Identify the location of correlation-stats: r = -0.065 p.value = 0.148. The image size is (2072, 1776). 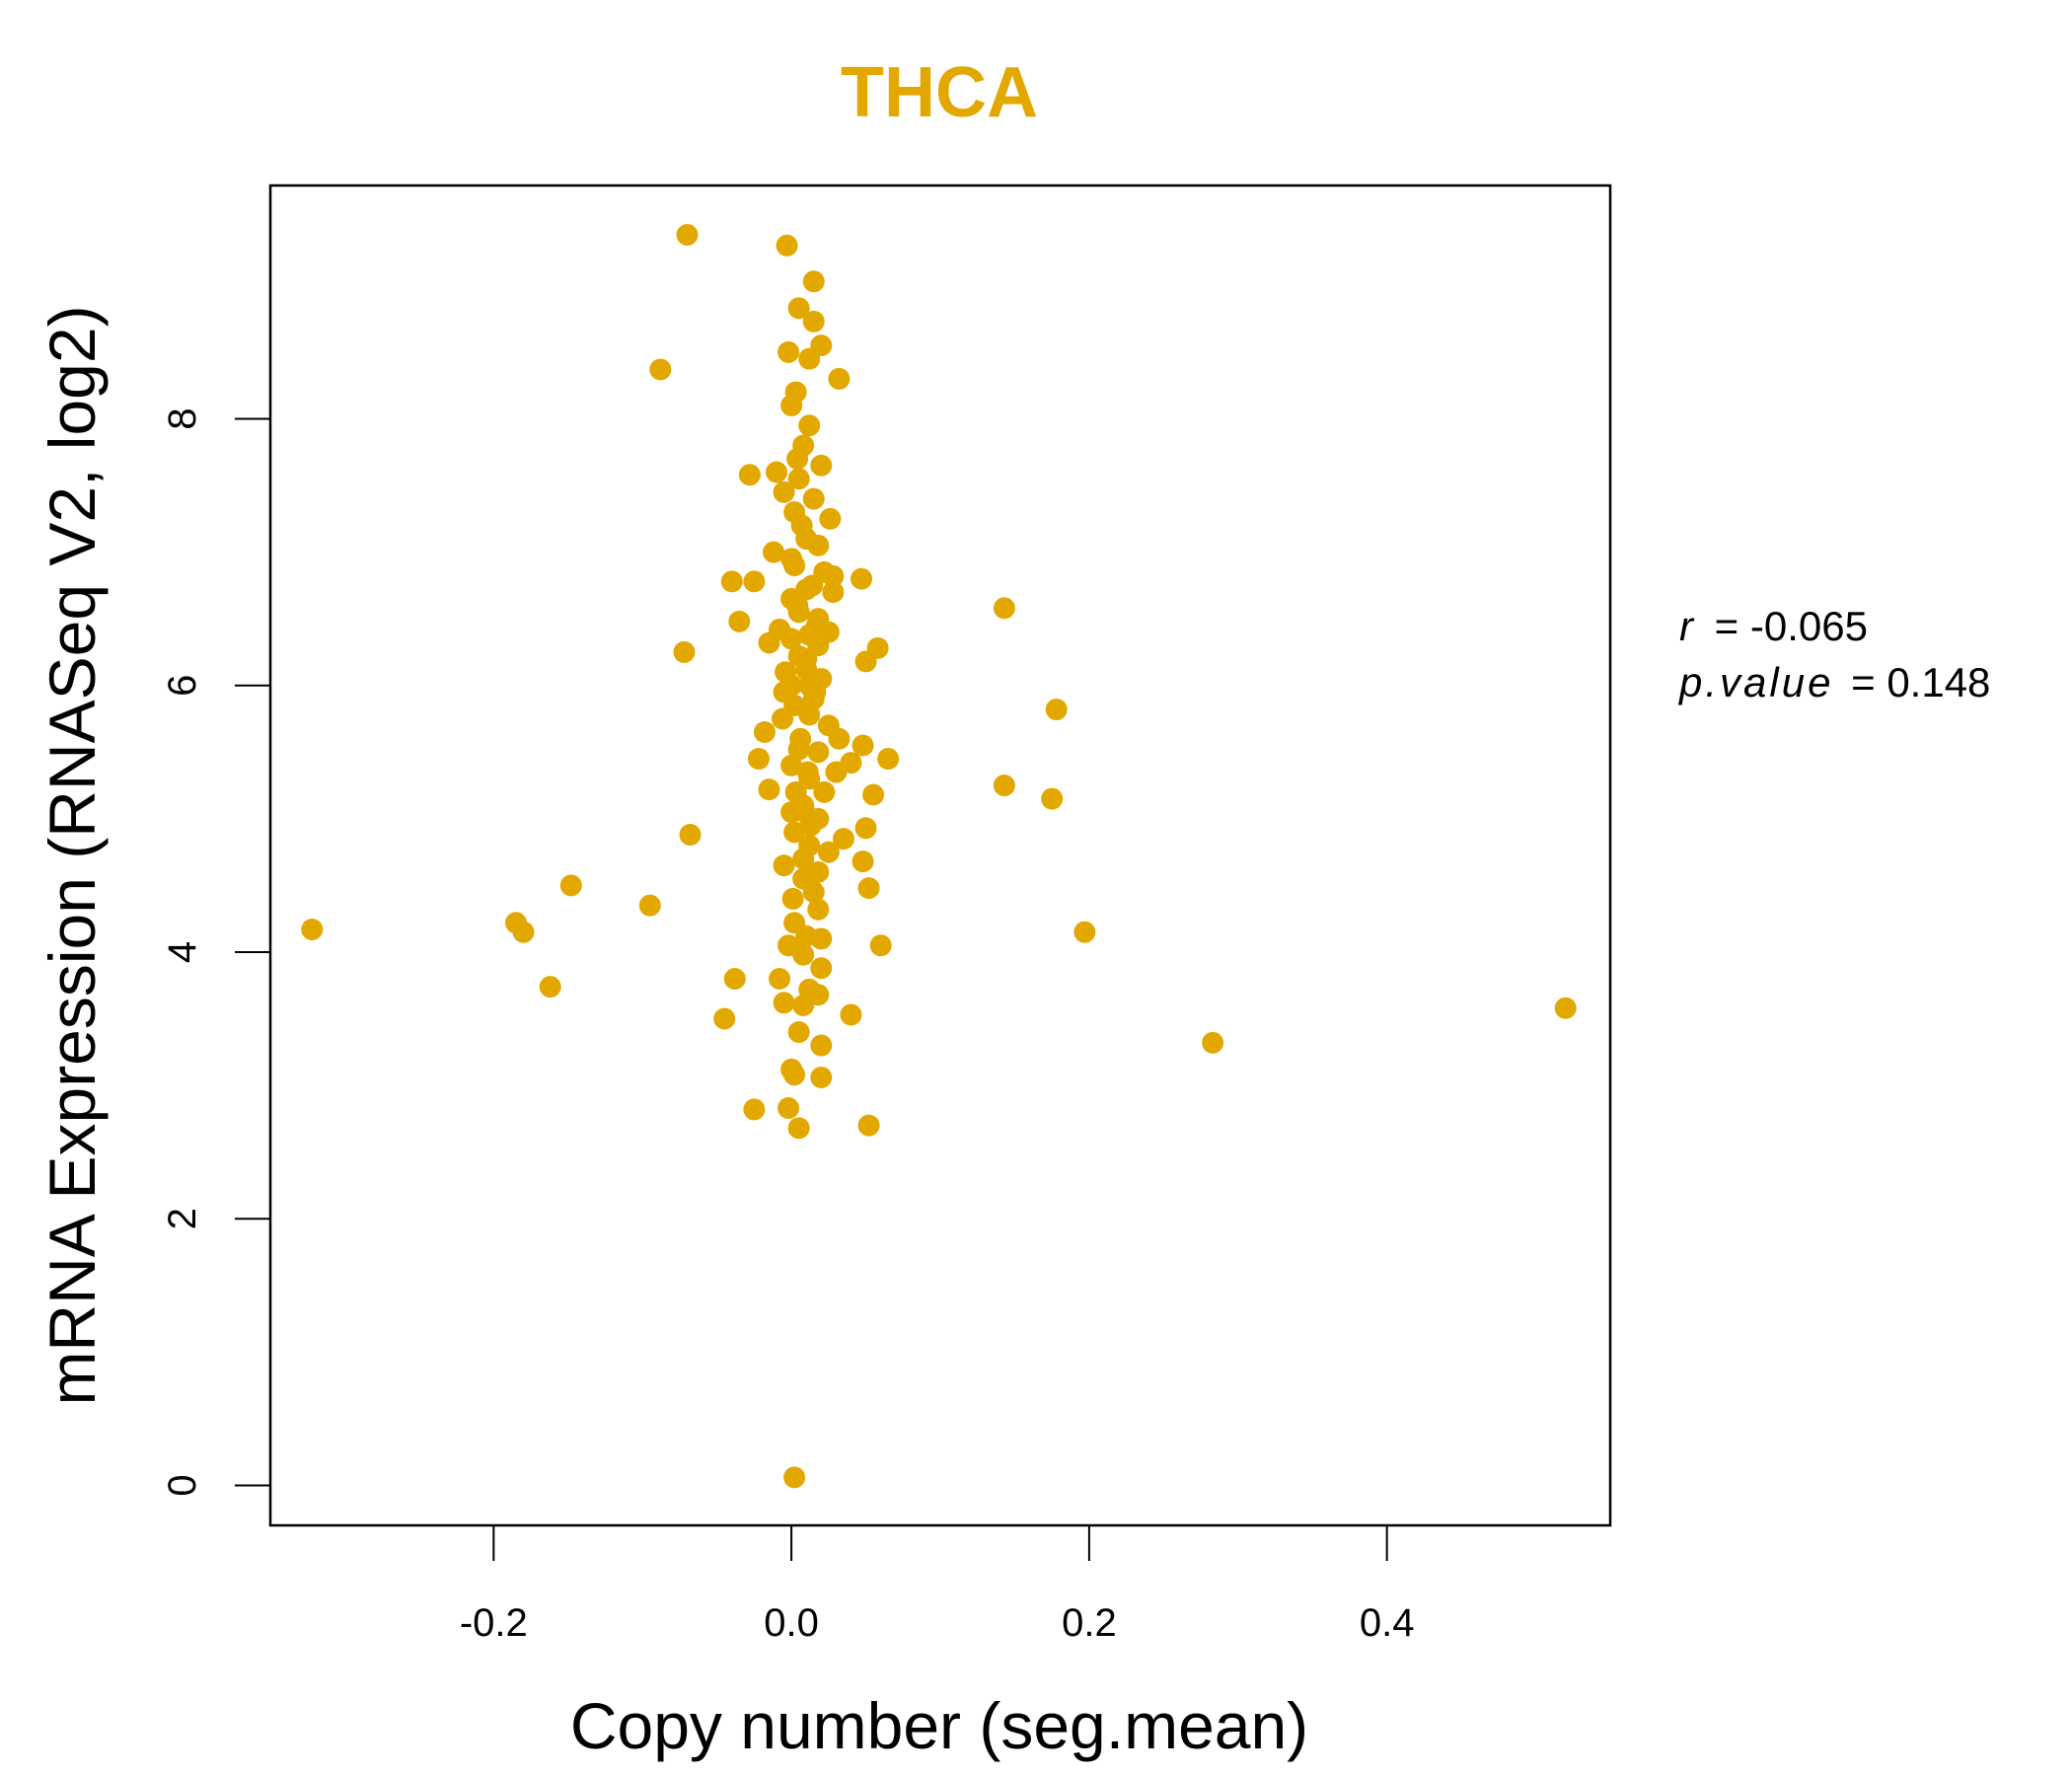
(1833, 654).